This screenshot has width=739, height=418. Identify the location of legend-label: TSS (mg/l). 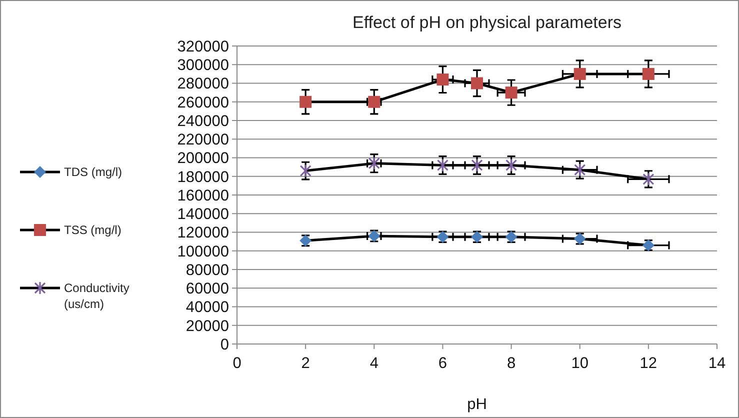
(93, 230).